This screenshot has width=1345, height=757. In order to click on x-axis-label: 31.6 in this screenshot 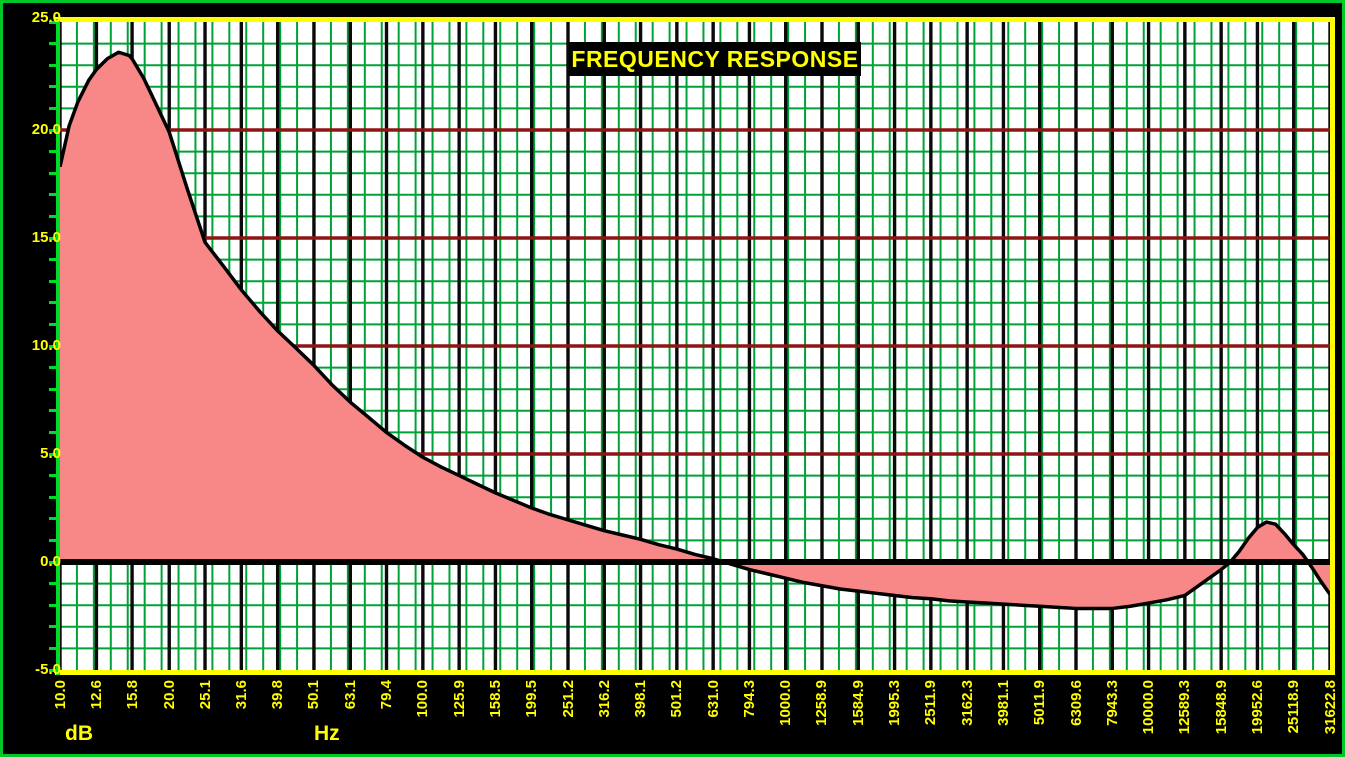, I will do `click(241, 695)`.